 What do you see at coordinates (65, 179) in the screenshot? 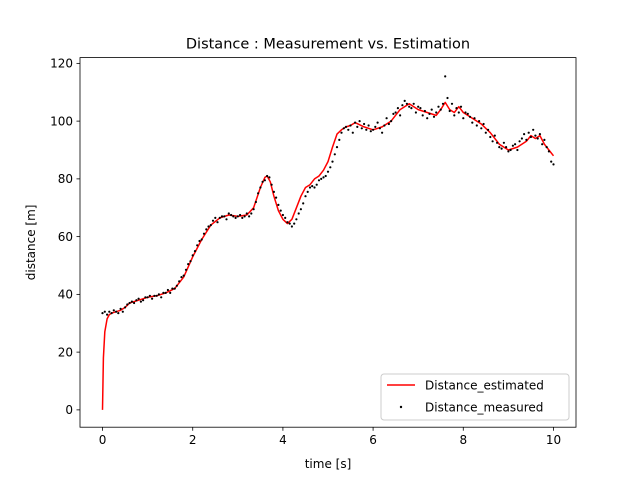
I see `y-tick-label: 80` at bounding box center [65, 179].